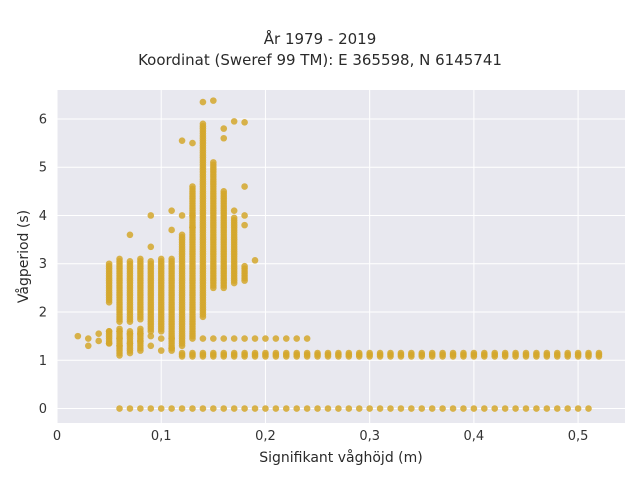 This screenshot has height=480, width=640. What do you see at coordinates (43, 216) in the screenshot?
I see `y-tick-label: 4` at bounding box center [43, 216].